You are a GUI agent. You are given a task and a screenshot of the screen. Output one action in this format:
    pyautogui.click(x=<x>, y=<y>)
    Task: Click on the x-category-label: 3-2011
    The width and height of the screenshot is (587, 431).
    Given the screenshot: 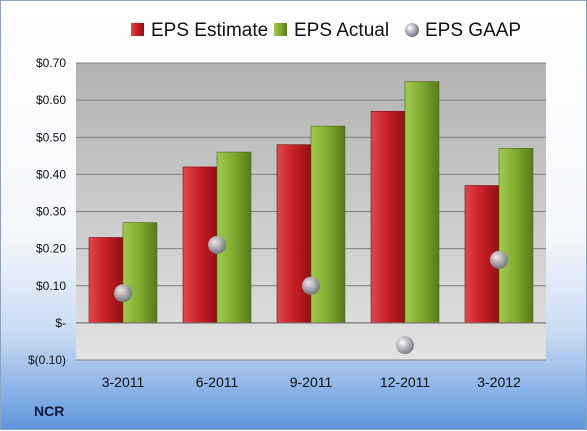 What is the action you would take?
    pyautogui.click(x=123, y=382)
    